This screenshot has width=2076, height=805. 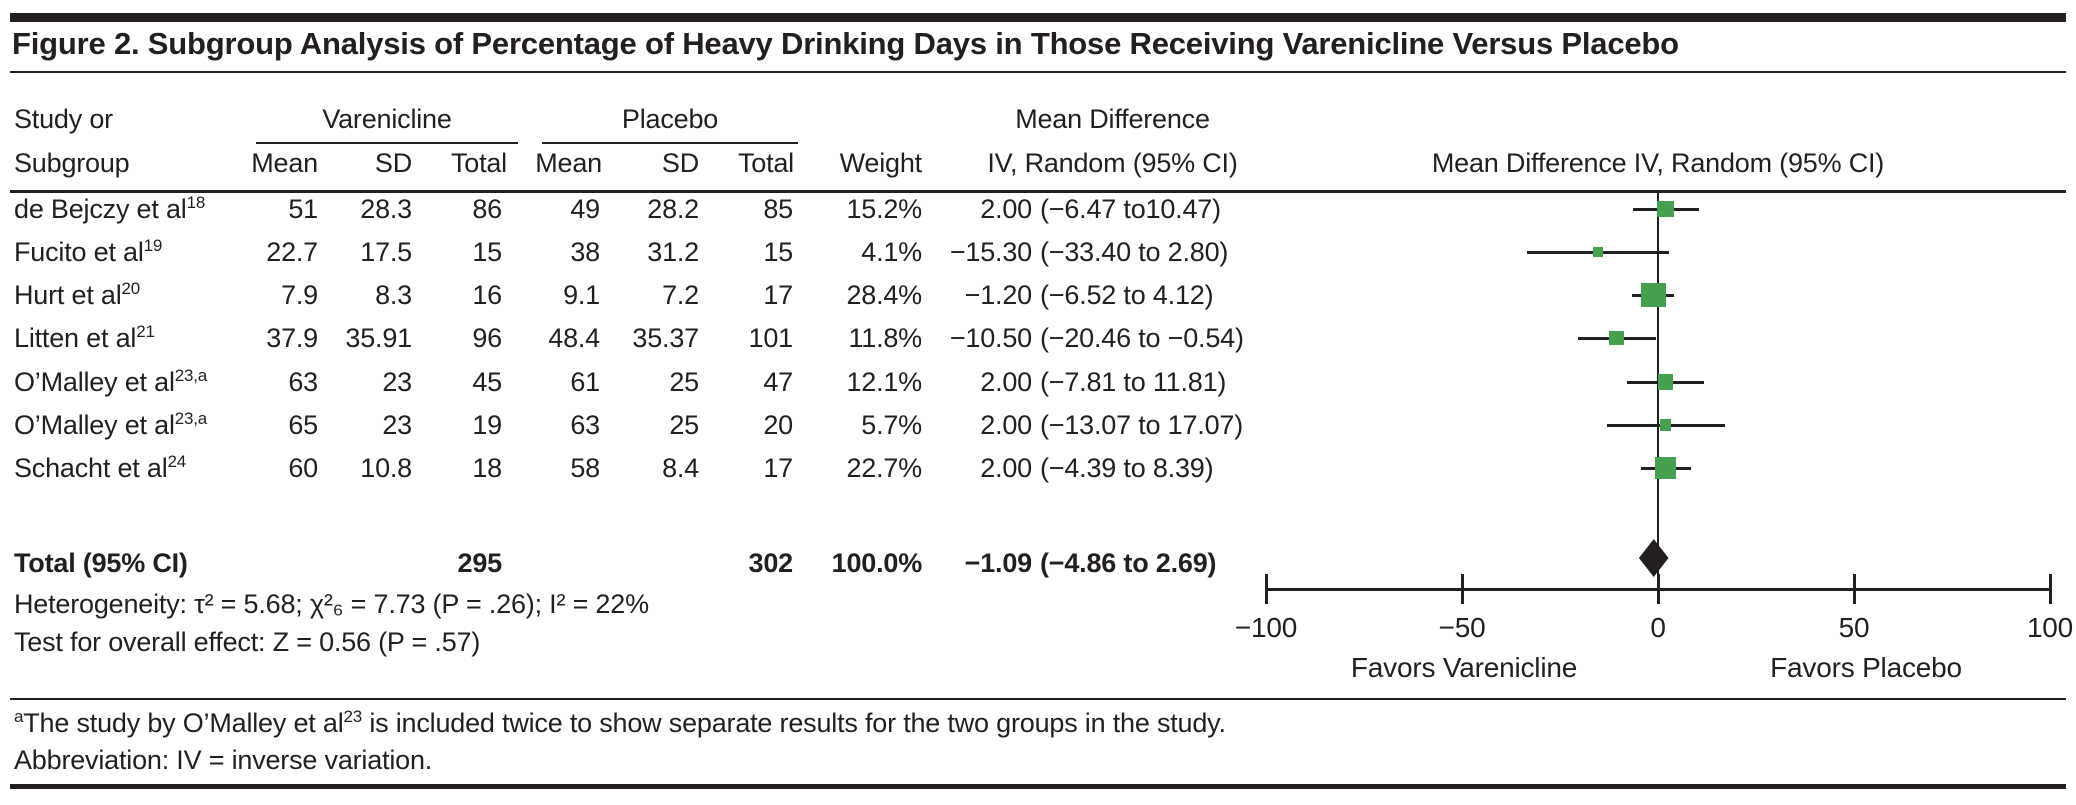 I want to click on varenicline-mean: 60, so click(x=303, y=468).